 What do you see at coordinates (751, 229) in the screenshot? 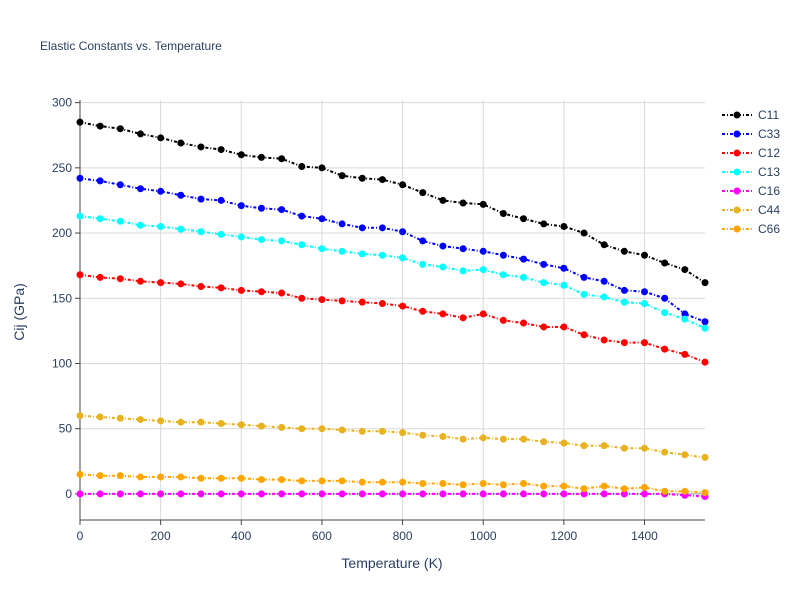
I see `legend-item-c66: C66` at bounding box center [751, 229].